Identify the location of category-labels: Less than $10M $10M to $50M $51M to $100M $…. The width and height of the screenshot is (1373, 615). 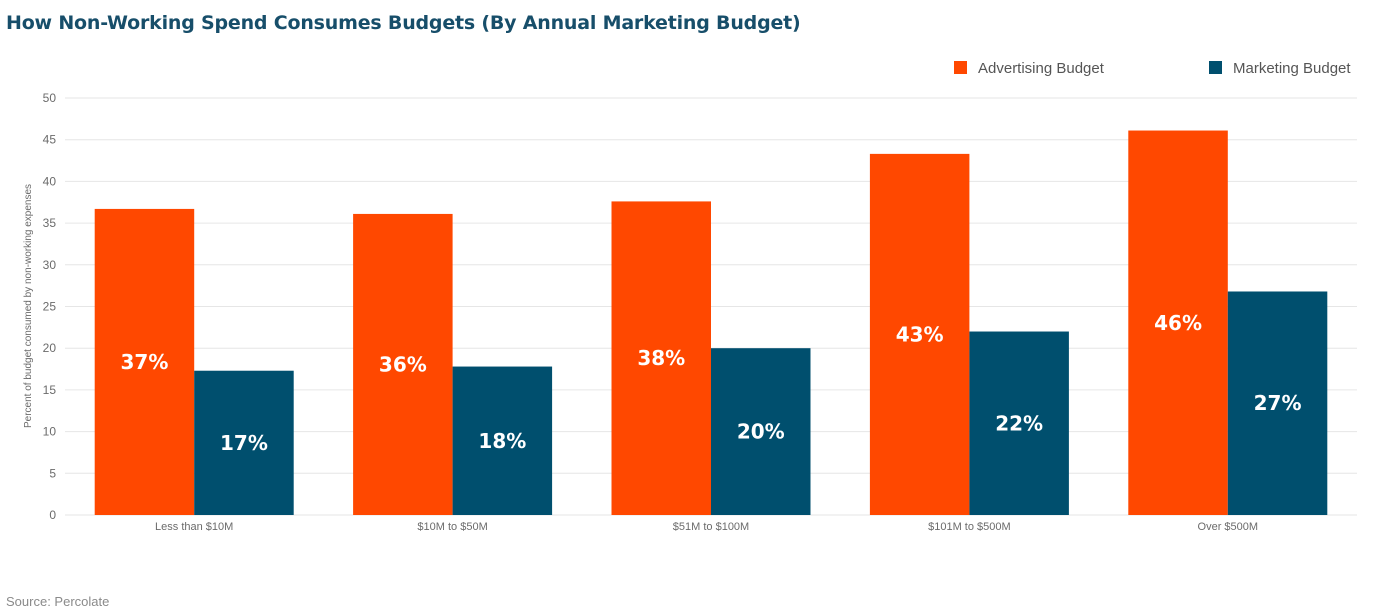
(706, 527).